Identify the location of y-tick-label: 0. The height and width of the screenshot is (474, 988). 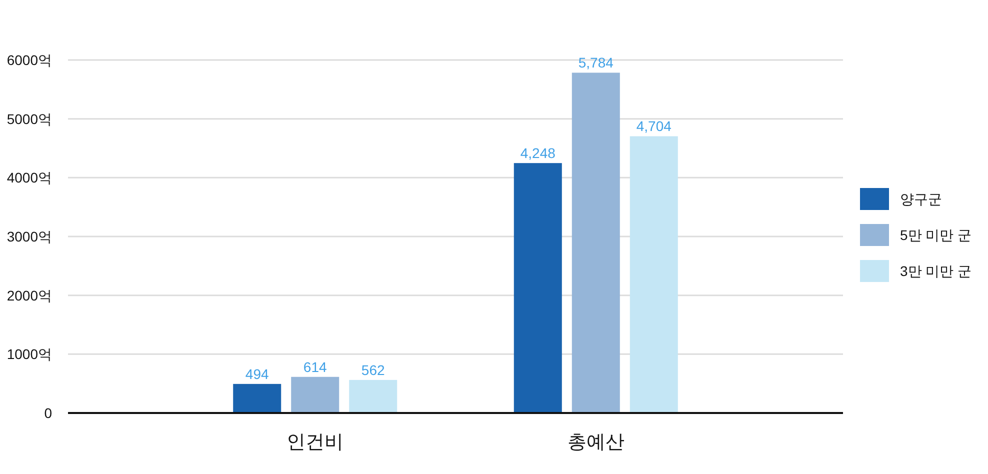
(48, 413).